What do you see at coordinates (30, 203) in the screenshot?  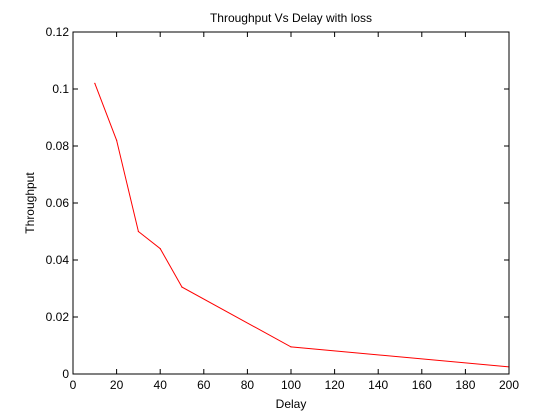 I see `y-axis-title: Throughput` at bounding box center [30, 203].